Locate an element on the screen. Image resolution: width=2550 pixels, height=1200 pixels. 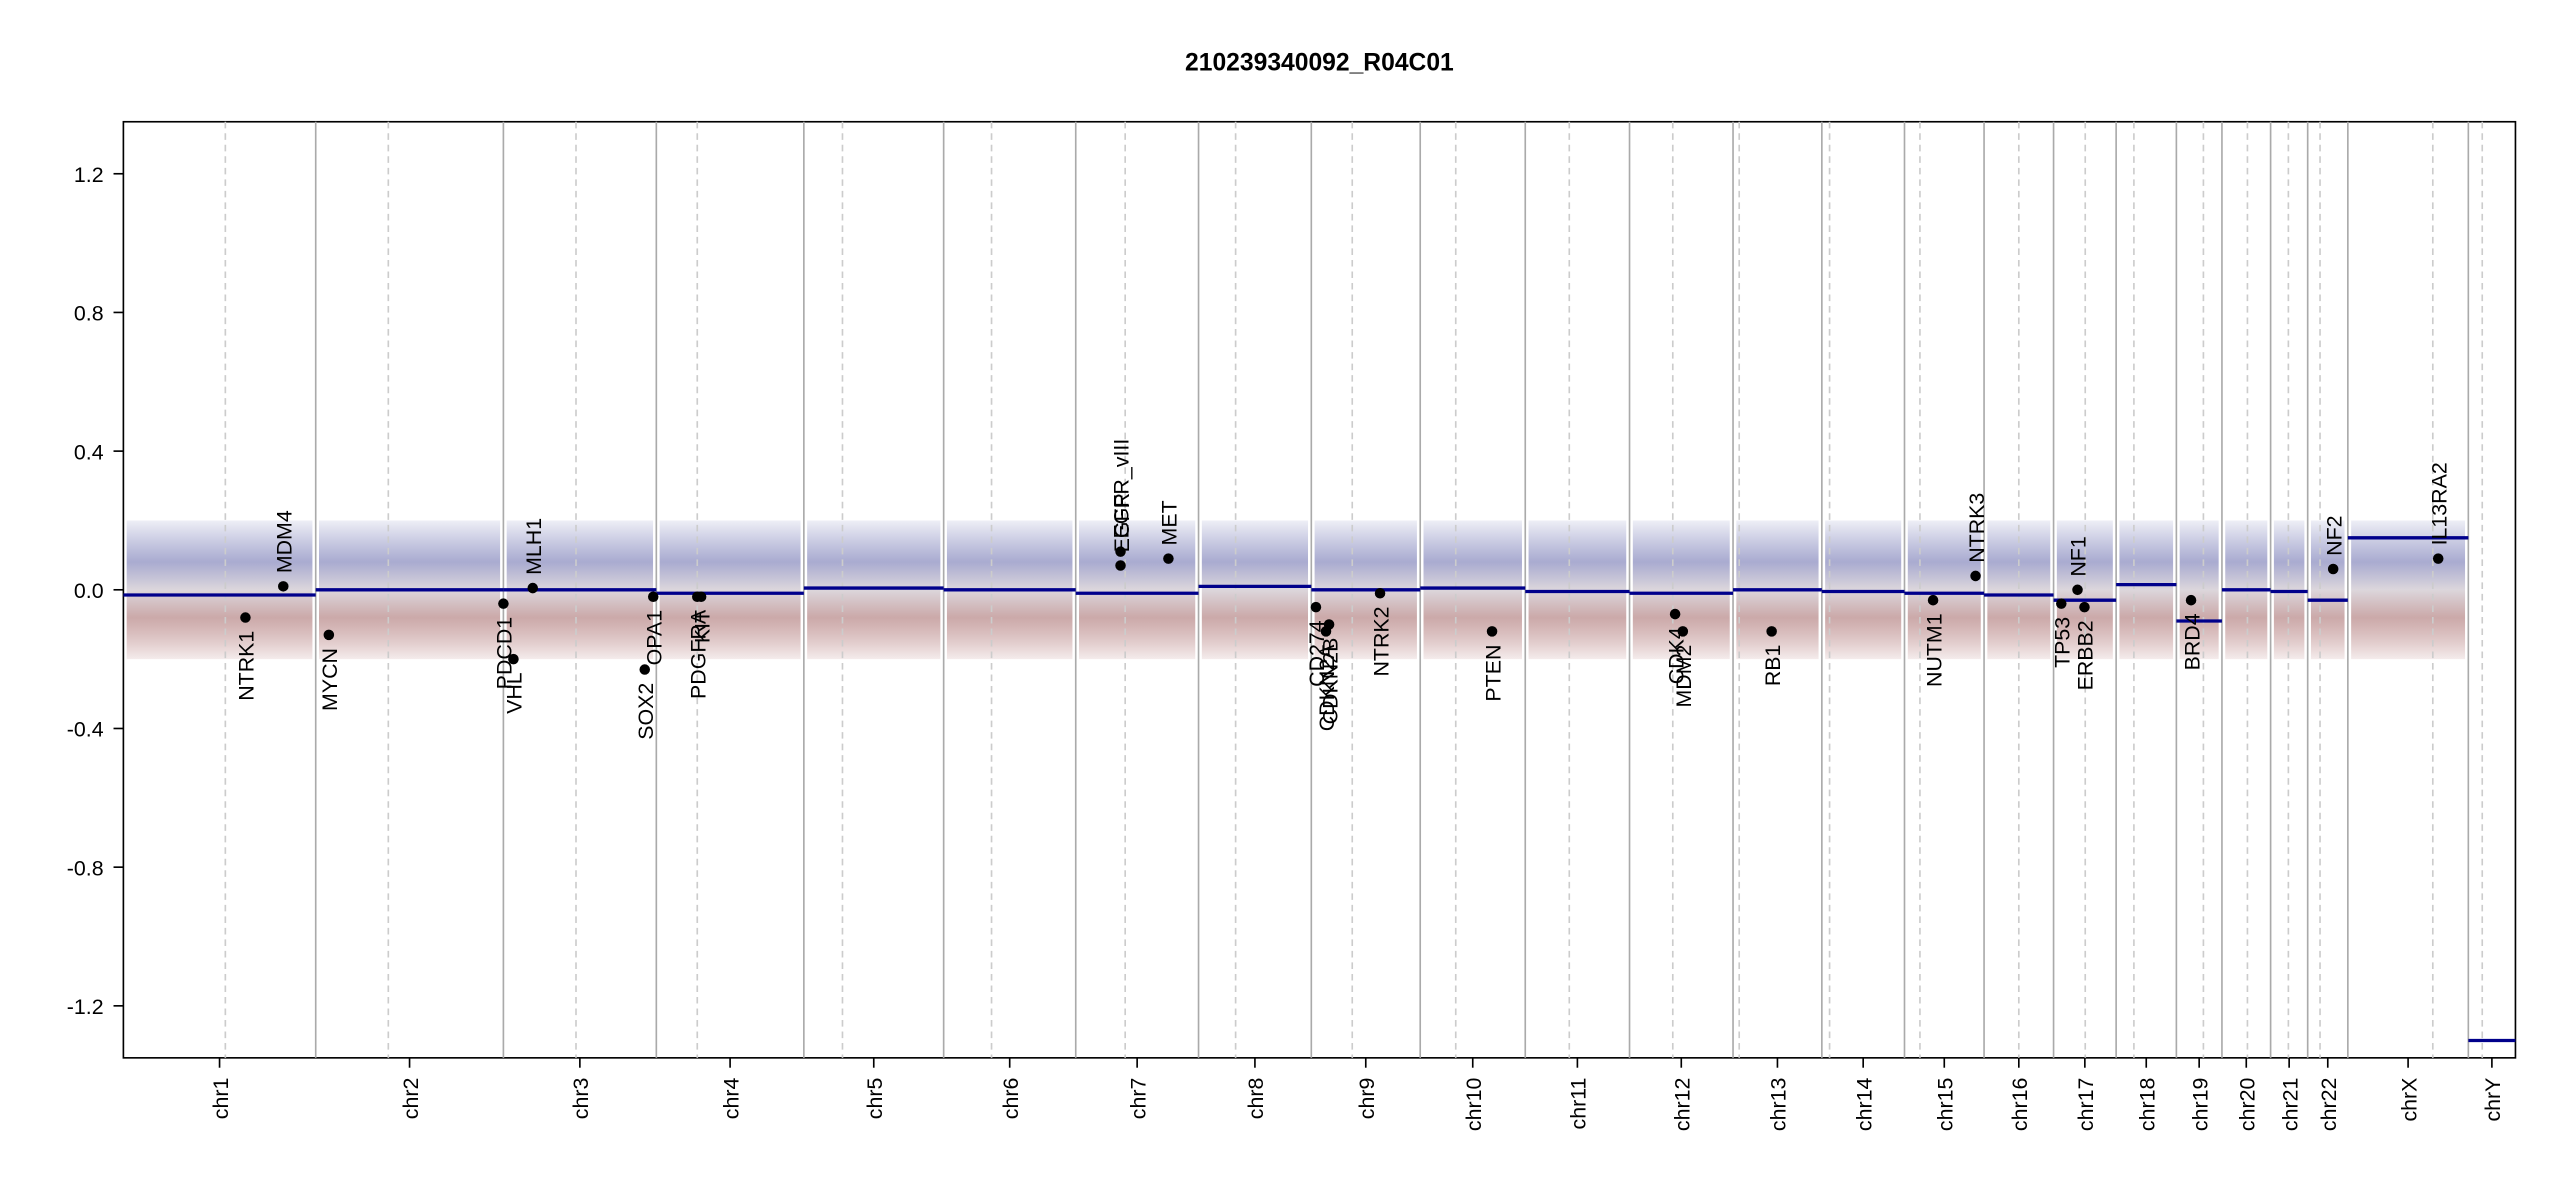
x-tick-label: chr20 is located at coordinates (2248, 1104).